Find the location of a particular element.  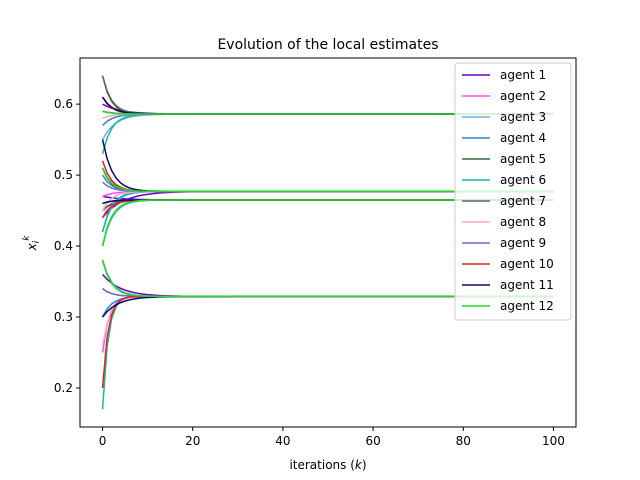

y-axis-label-base: x is located at coordinates (32, 246).